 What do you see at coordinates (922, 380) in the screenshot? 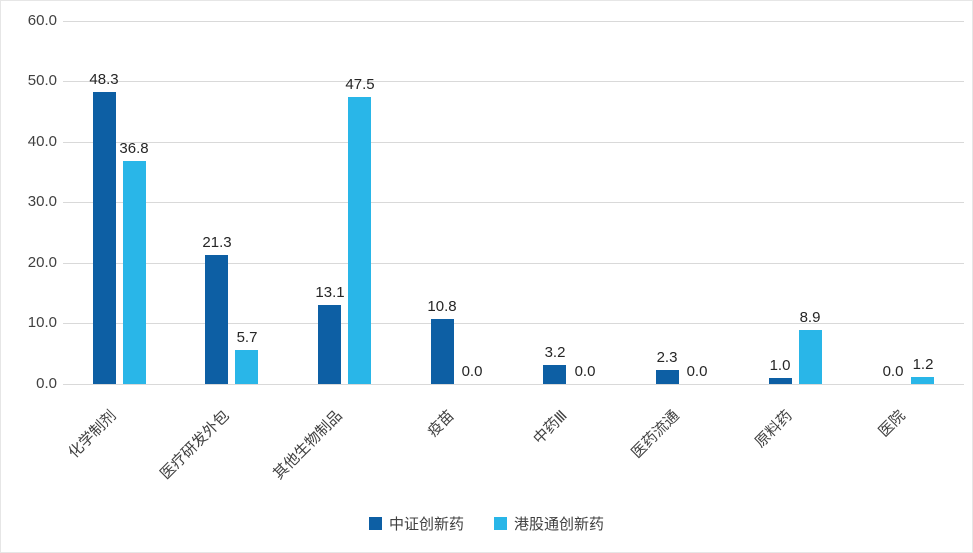
I see `bar-港股通创新药-医院` at bounding box center [922, 380].